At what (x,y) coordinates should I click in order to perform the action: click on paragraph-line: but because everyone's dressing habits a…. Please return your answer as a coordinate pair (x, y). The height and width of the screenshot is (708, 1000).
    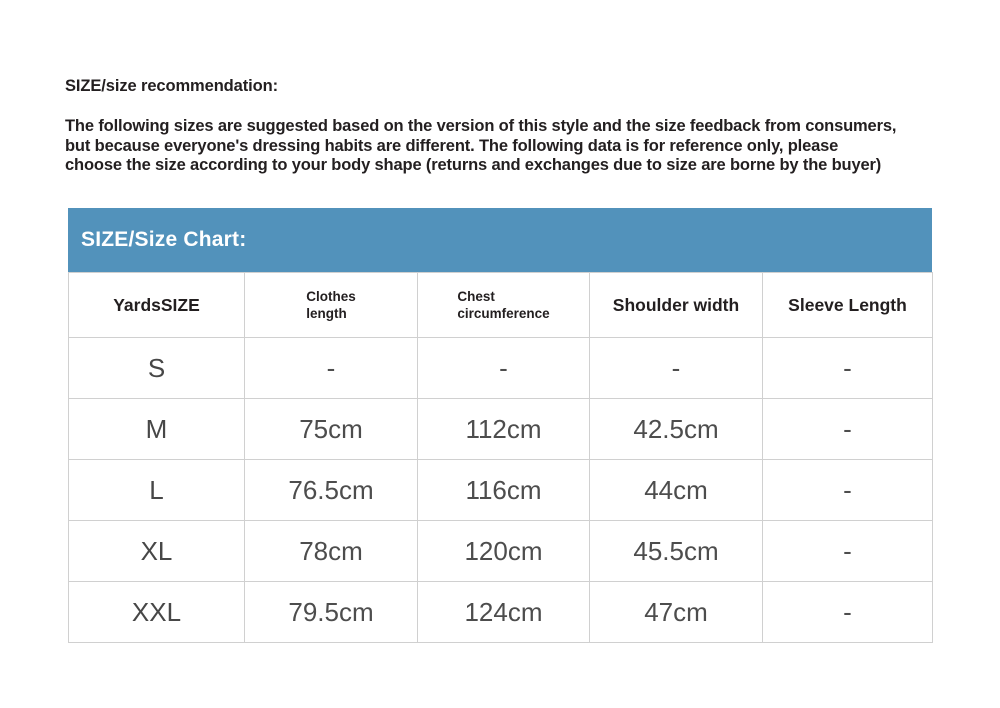
    Looking at the image, I should click on (452, 145).